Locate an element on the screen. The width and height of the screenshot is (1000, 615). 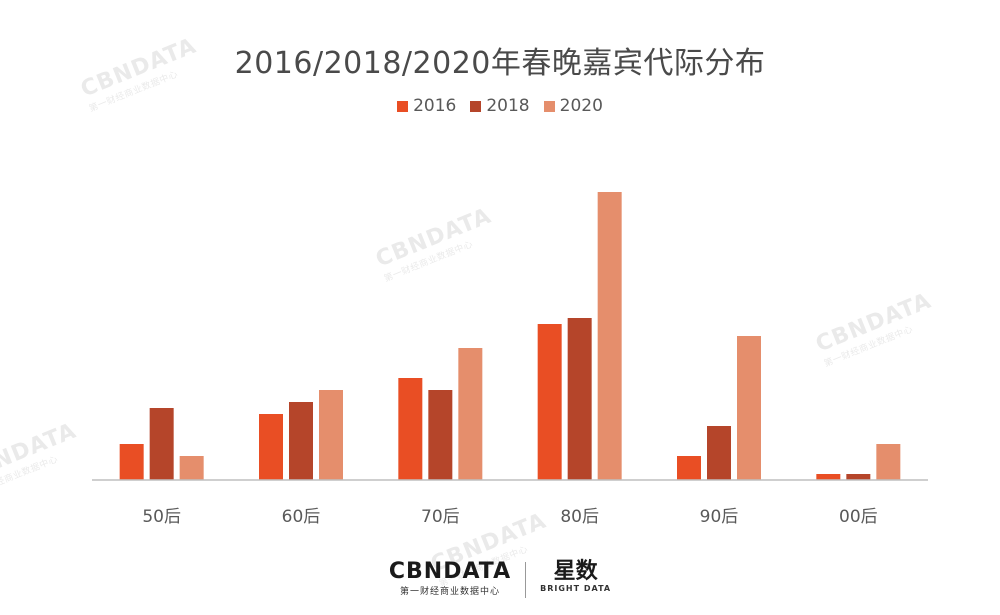
bar-2020-50后 is located at coordinates (191, 468).